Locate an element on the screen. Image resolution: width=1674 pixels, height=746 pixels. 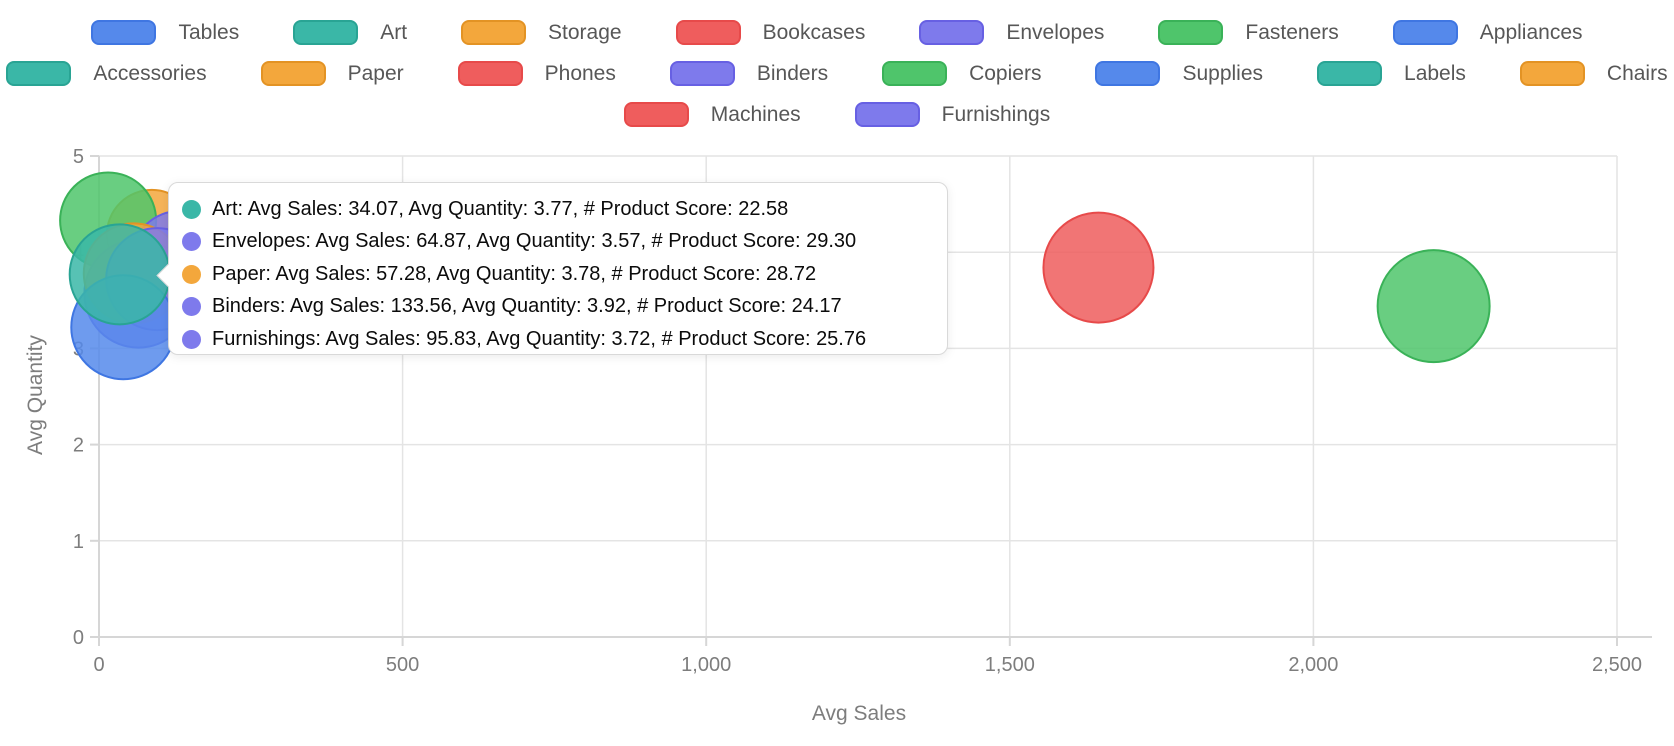
legend-item-envelopes: Envelopes is located at coordinates (1011, 32).